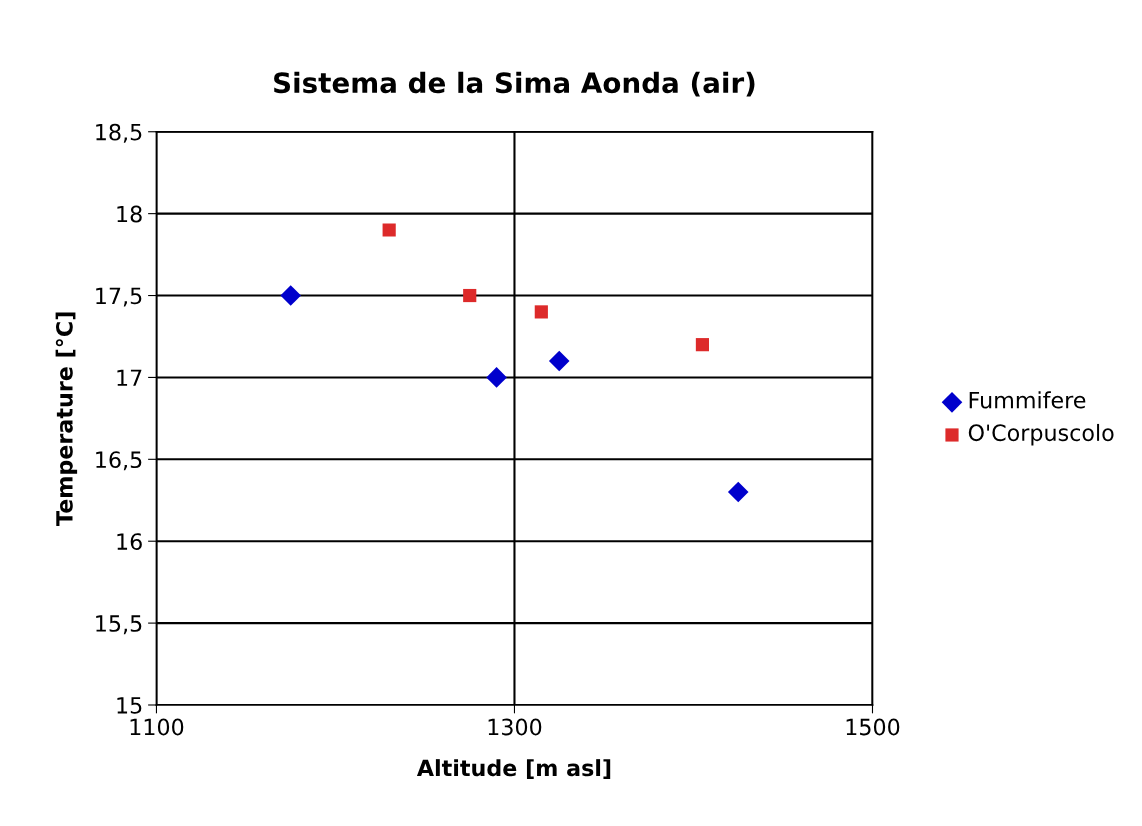 The width and height of the screenshot is (1142, 826). I want to click on y-tick-label: 16,5, so click(119, 461).